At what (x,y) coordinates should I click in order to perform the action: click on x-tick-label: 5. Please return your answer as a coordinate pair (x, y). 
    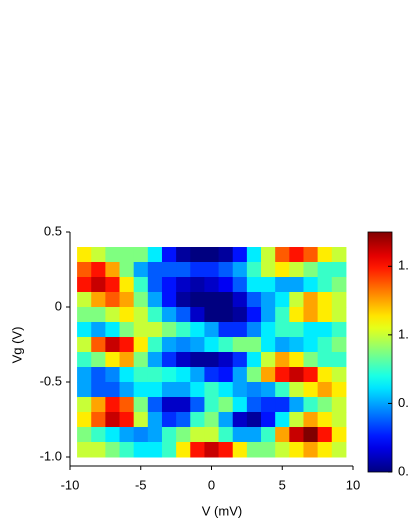
    Looking at the image, I should click on (282, 484).